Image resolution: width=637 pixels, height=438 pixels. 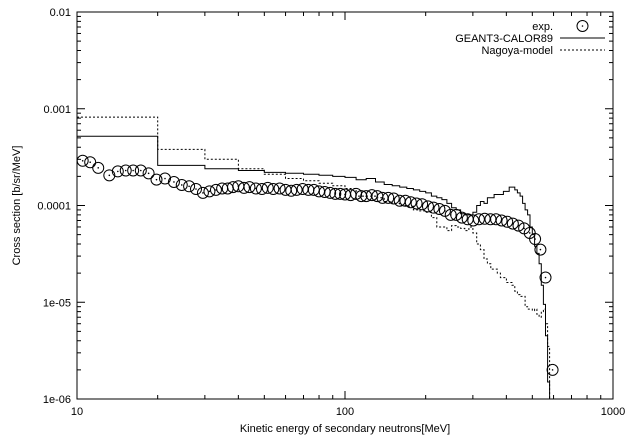 I want to click on legend-label-2: Nagoya-model, so click(x=517, y=51).